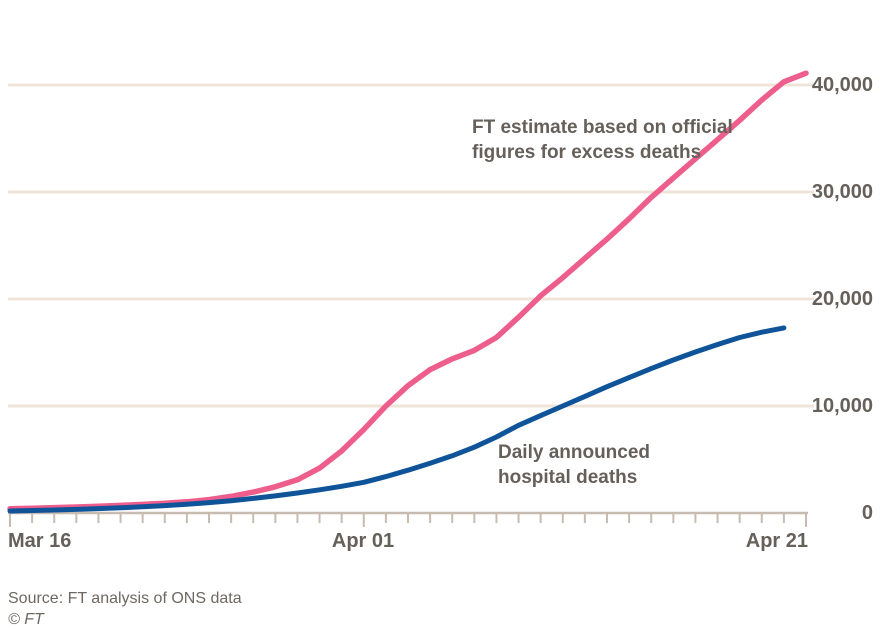  What do you see at coordinates (842, 406) in the screenshot?
I see `y-axis-tick-label: 10,000` at bounding box center [842, 406].